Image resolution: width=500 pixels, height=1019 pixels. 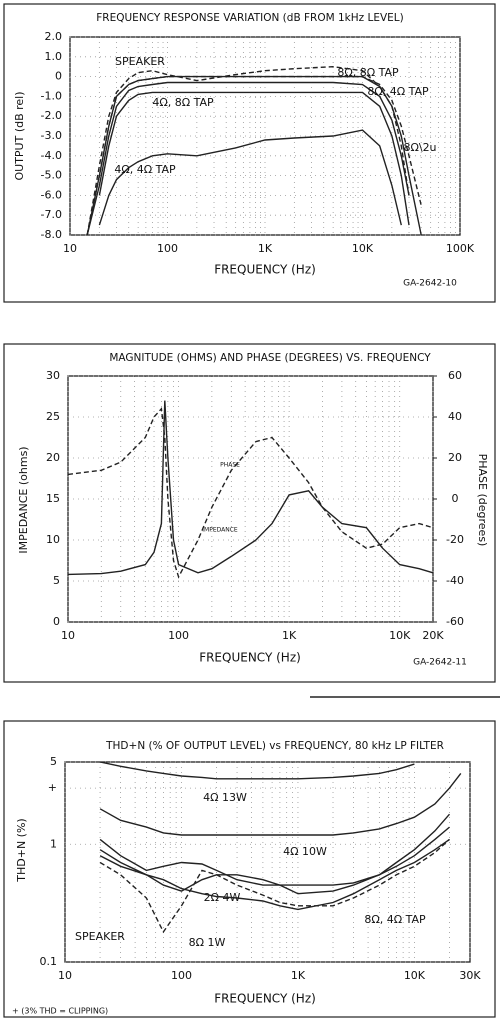 I want to click on y-tick-label: 30, so click(x=53, y=375).